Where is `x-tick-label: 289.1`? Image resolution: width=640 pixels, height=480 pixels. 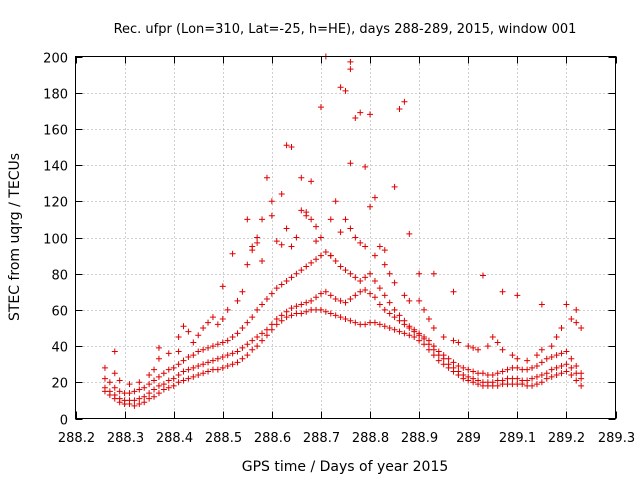
x-tick-label: 289.1 is located at coordinates (517, 438).